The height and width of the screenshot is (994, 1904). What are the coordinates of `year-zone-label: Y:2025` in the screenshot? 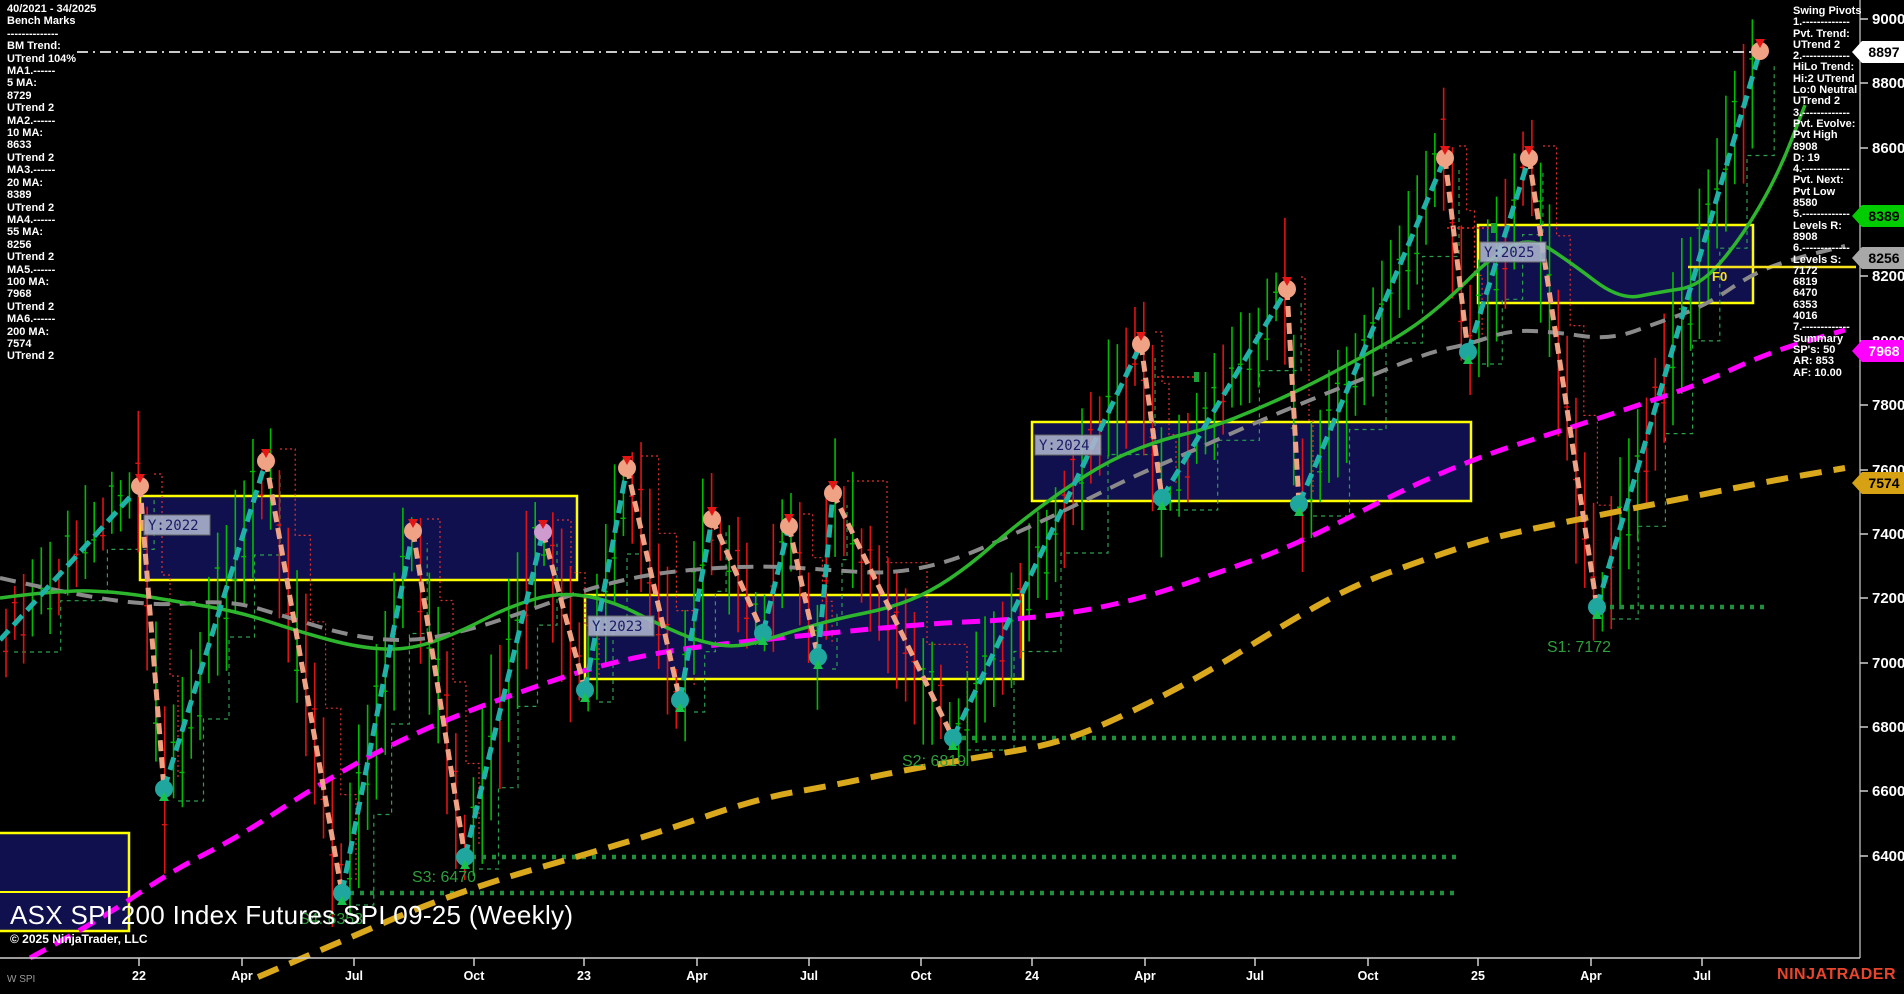 It's located at (1513, 252).